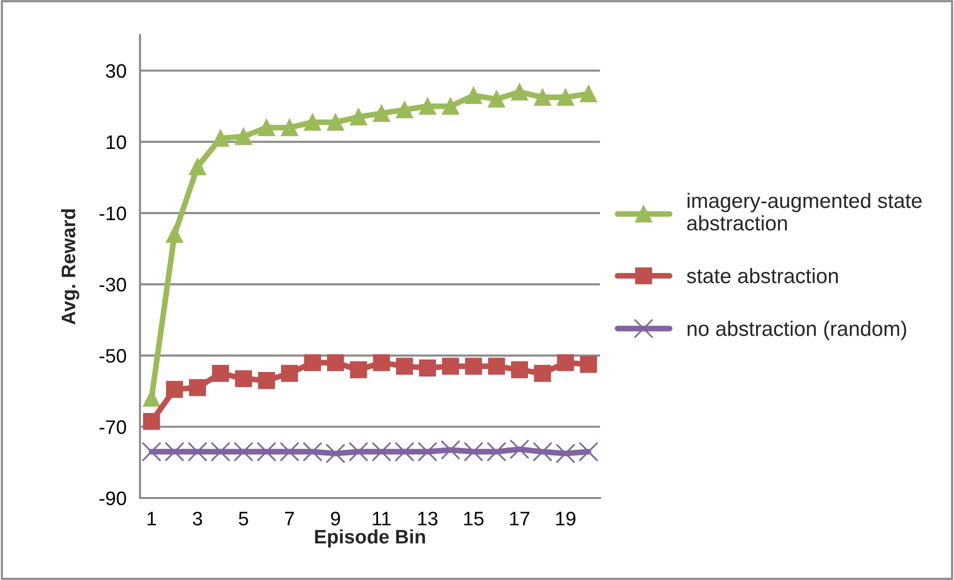 The image size is (954, 580). Describe the element at coordinates (474, 519) in the screenshot. I see `x-tick-label: 15` at that location.